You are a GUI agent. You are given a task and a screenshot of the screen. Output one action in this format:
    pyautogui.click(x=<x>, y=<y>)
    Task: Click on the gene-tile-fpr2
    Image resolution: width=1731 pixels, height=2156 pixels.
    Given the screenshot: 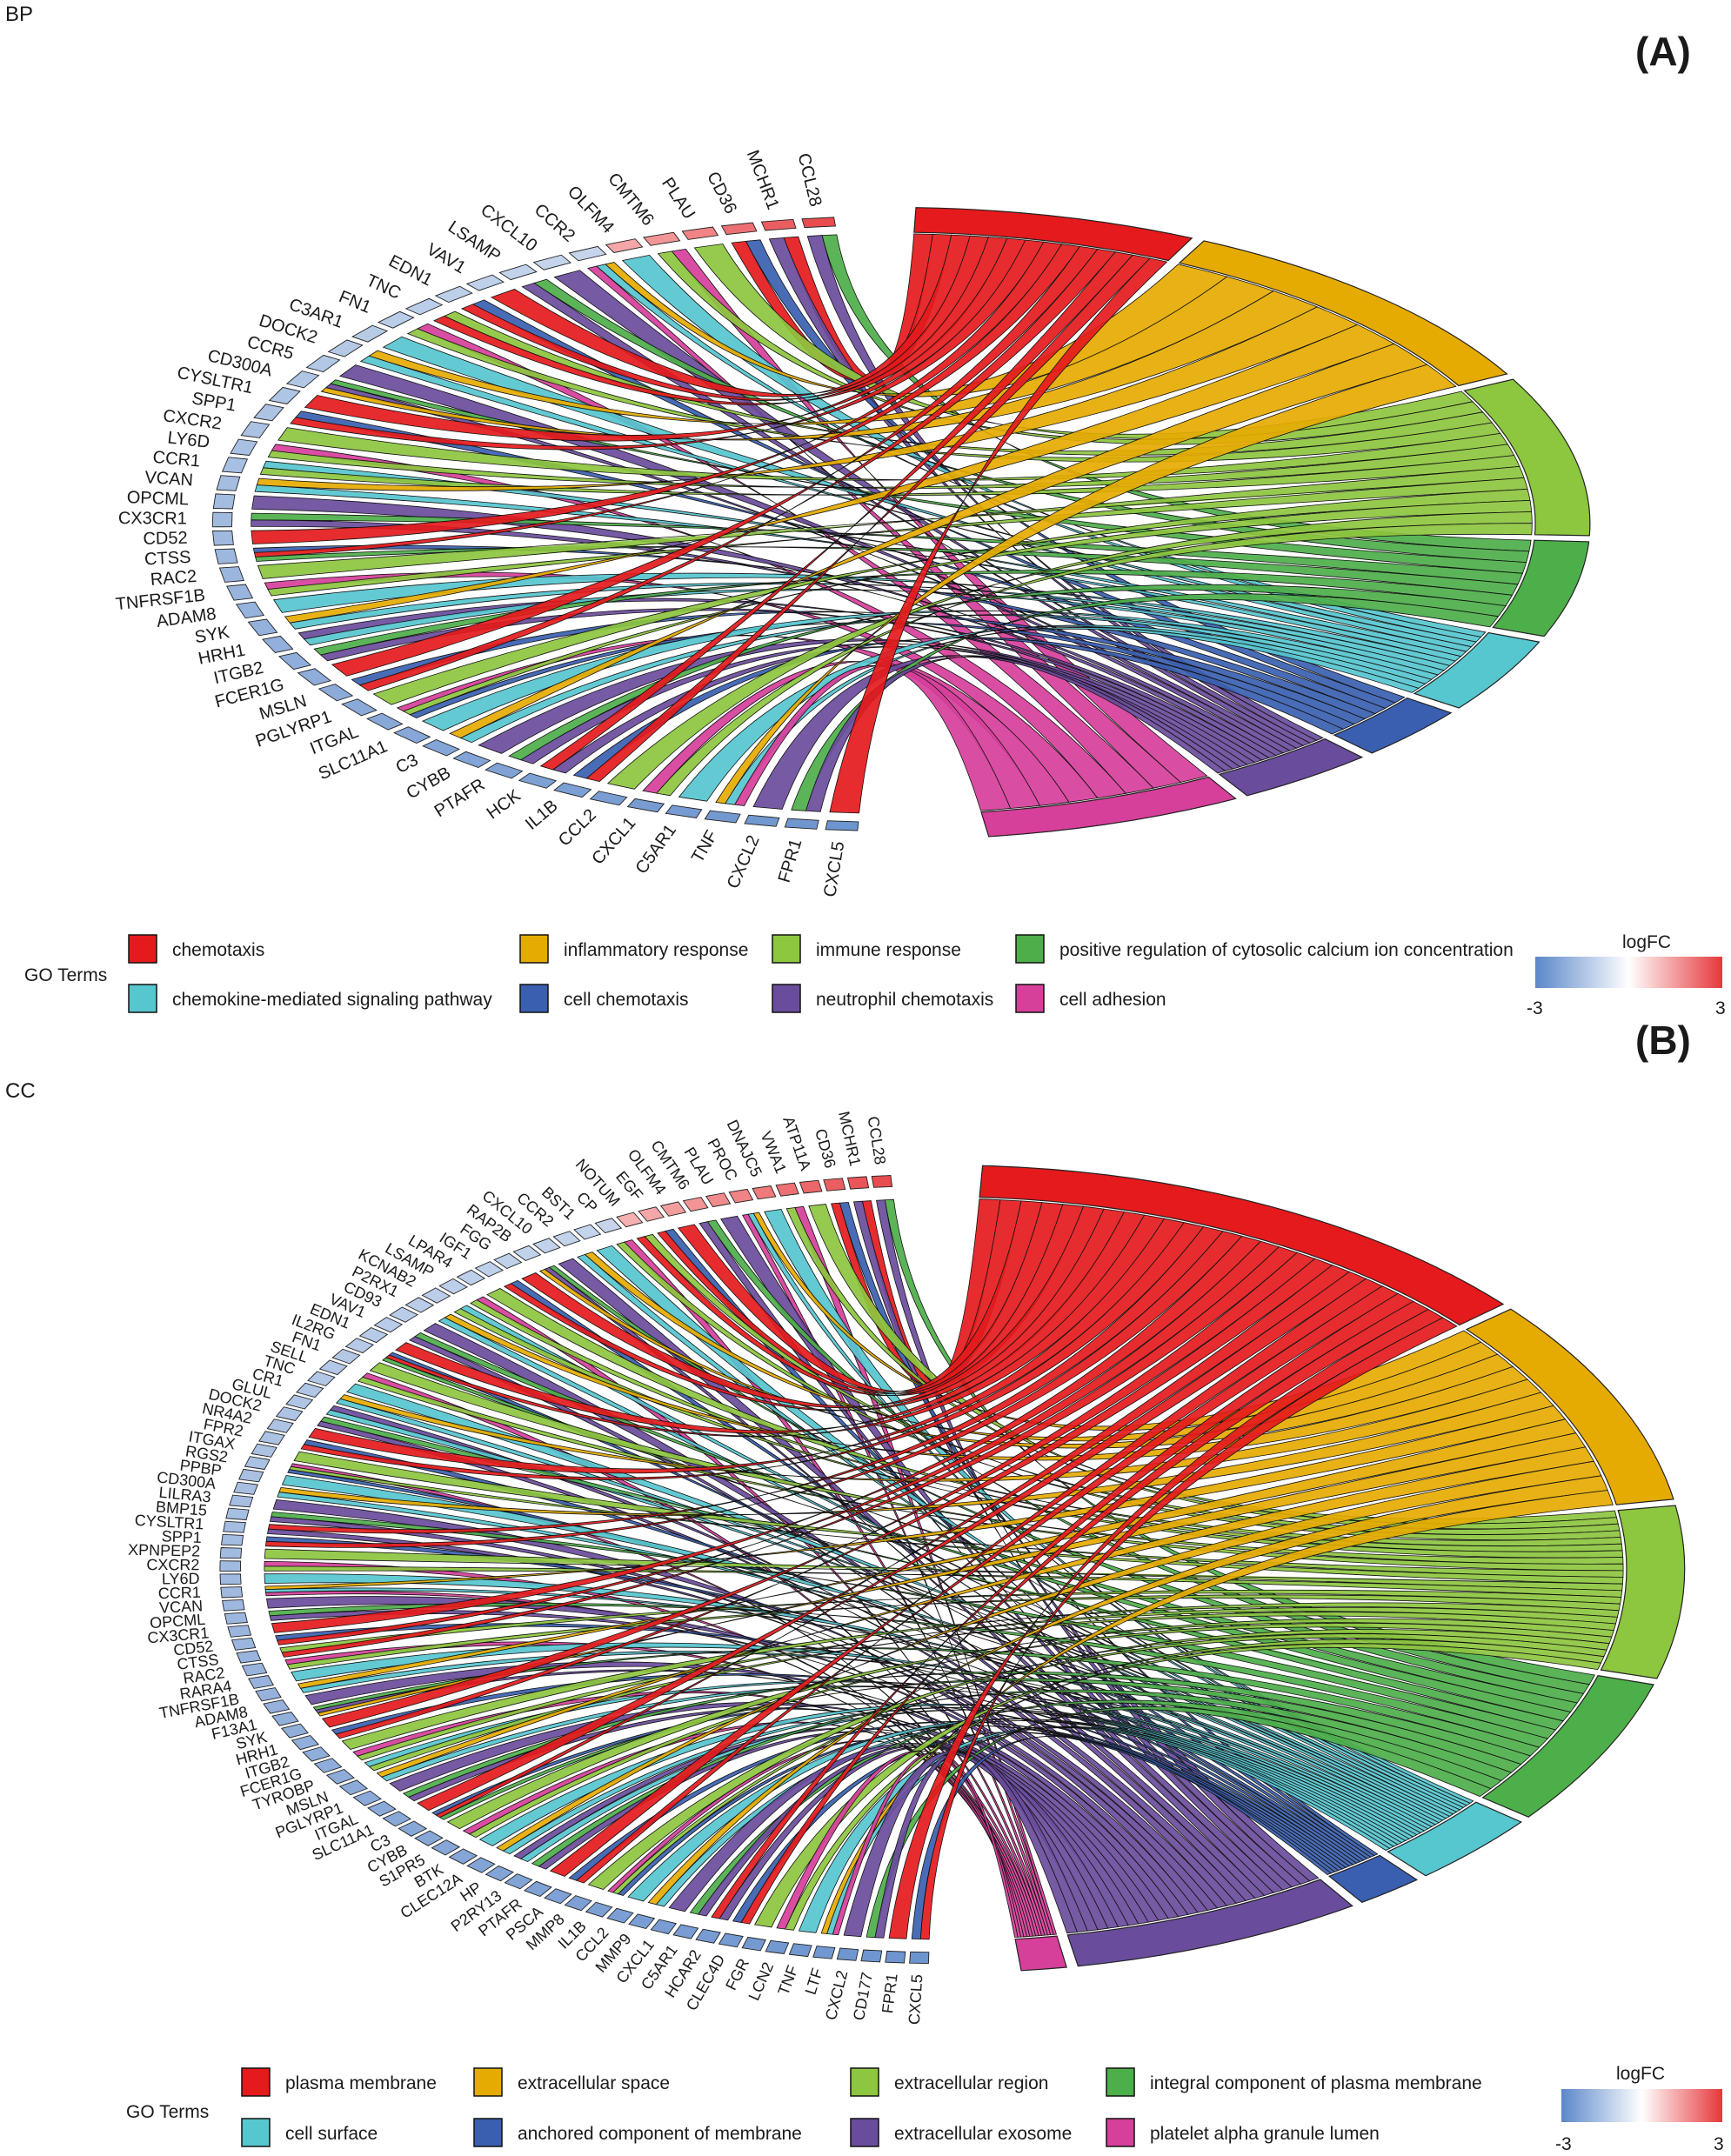 What is the action you would take?
    pyautogui.click(x=271, y=1438)
    